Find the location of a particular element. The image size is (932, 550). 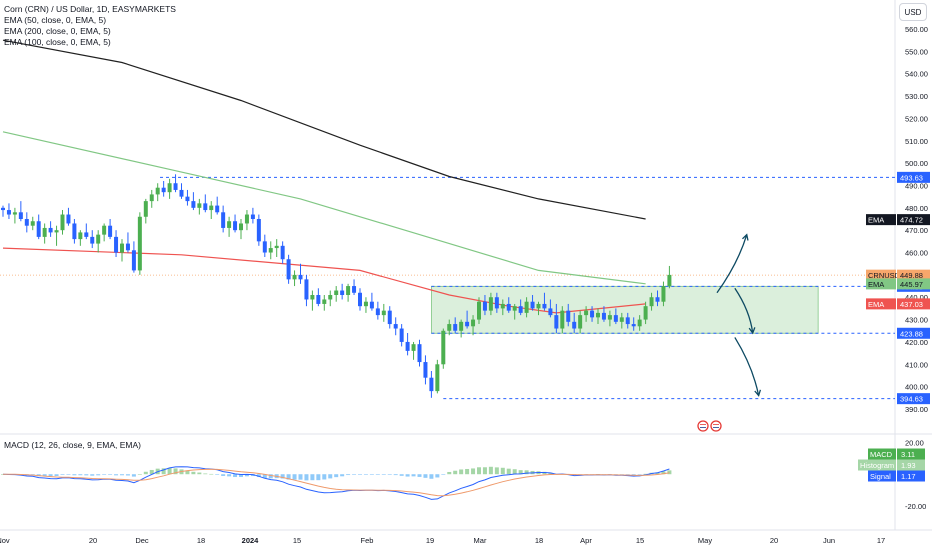

arrow-head is located at coordinates (745, 237).